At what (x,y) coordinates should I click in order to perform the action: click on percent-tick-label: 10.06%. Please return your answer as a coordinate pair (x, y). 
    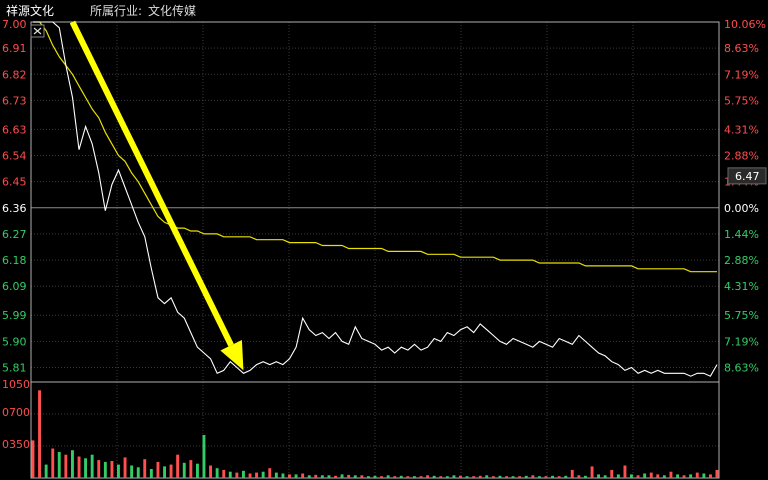
    Looking at the image, I should click on (745, 24).